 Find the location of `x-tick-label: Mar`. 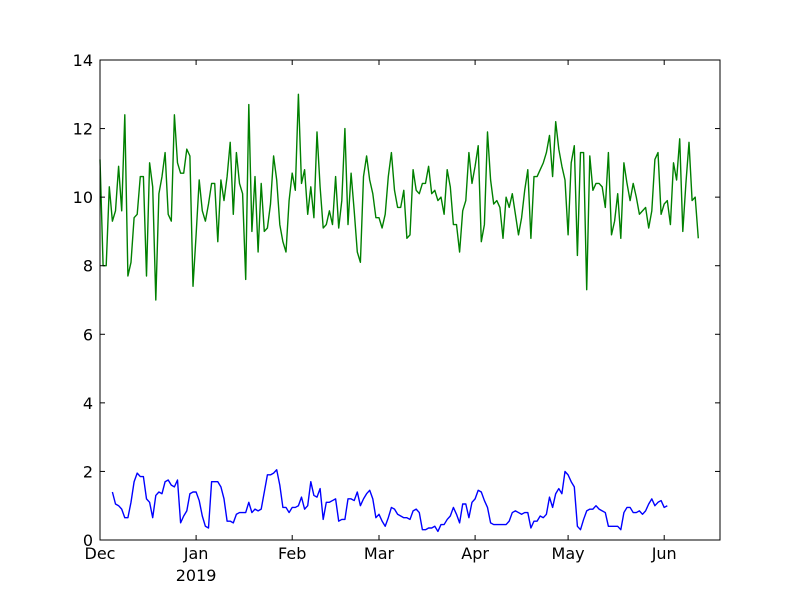

x-tick-label: Mar is located at coordinates (379, 553).